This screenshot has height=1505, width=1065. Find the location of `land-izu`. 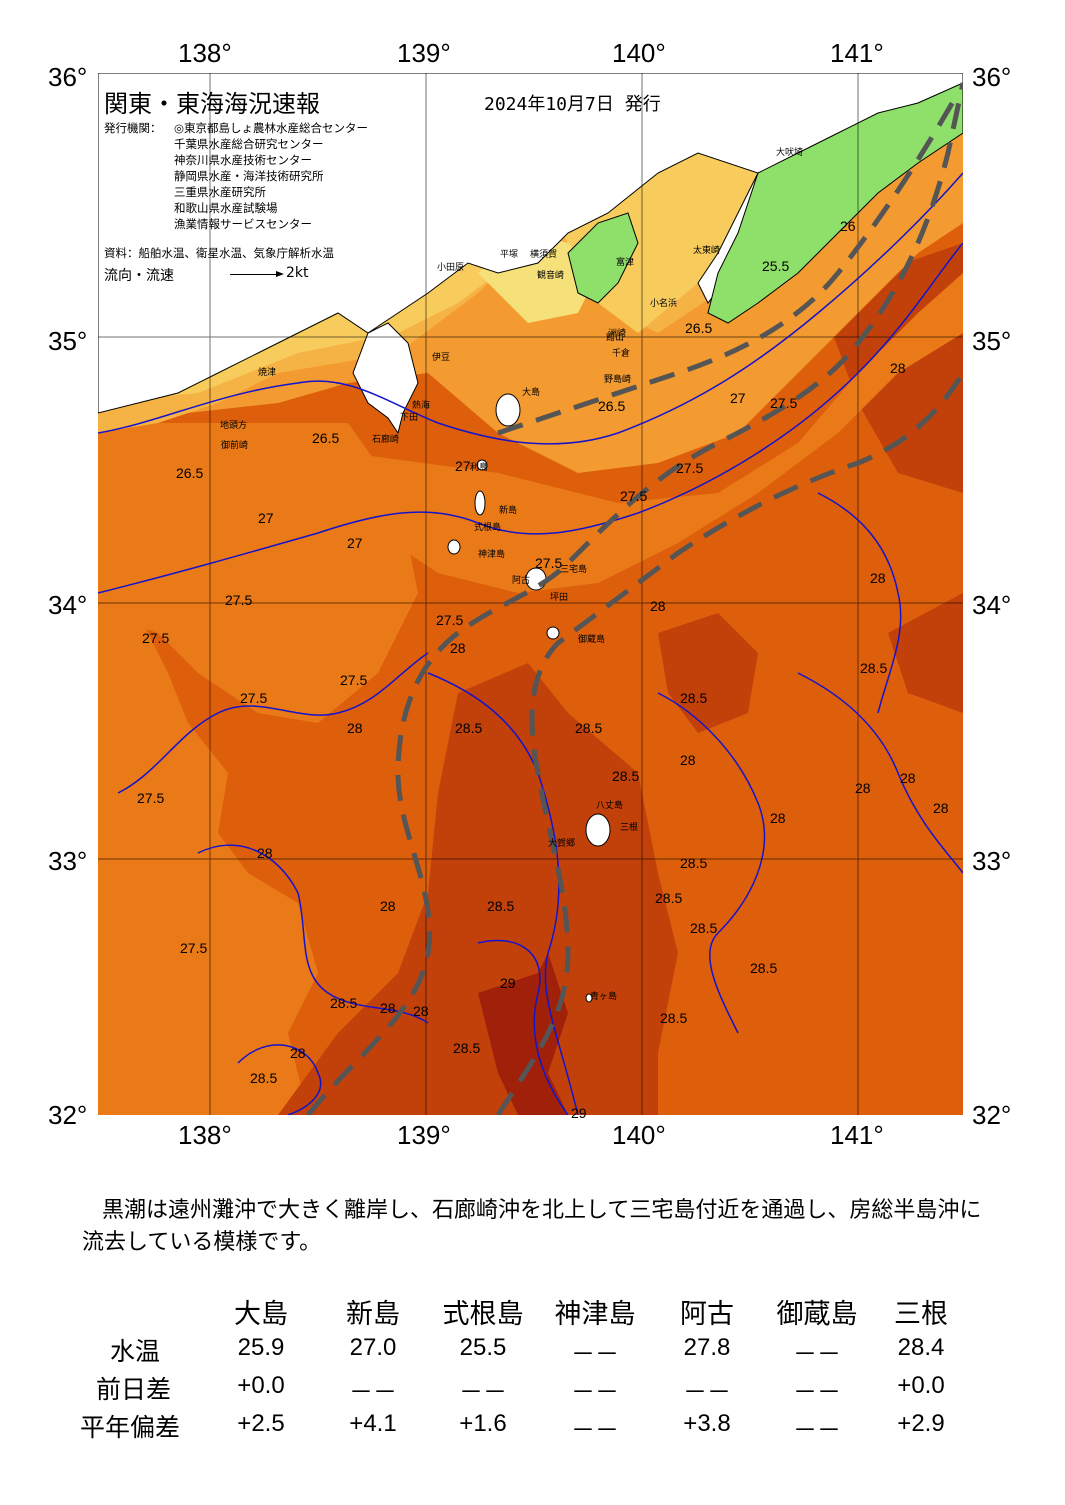

land-izu is located at coordinates (385, 378).